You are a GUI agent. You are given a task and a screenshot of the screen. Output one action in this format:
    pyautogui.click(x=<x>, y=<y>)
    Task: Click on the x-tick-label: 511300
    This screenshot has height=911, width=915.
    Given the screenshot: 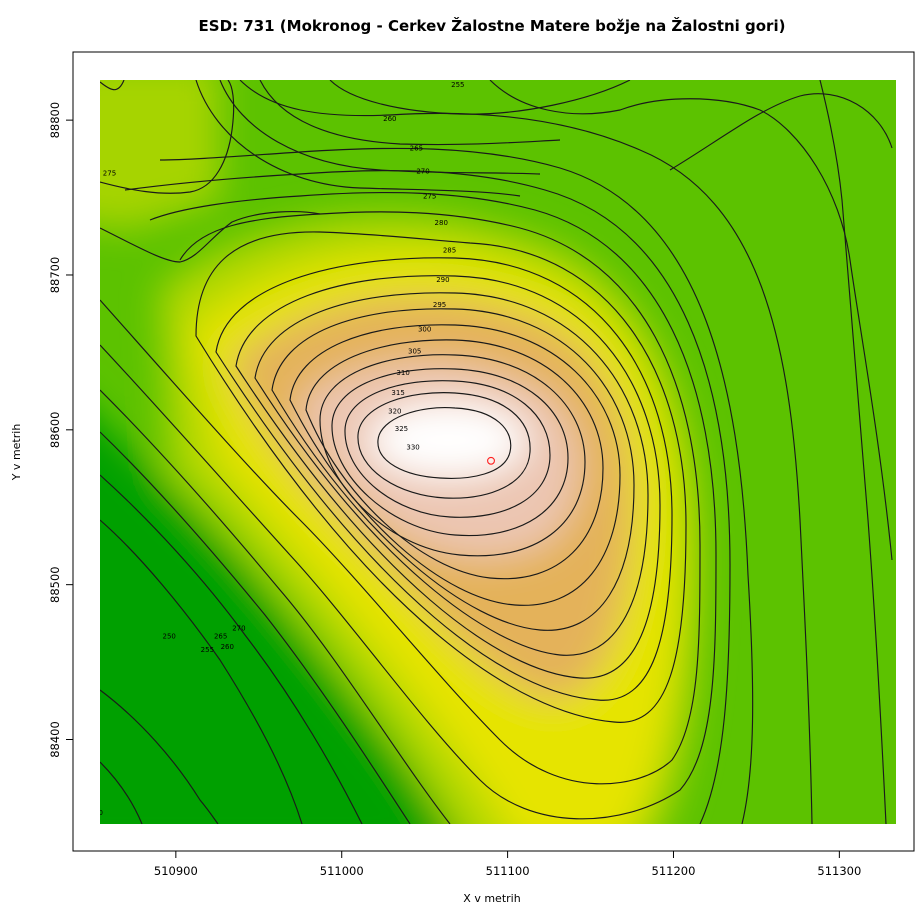 What is the action you would take?
    pyautogui.click(x=839, y=871)
    